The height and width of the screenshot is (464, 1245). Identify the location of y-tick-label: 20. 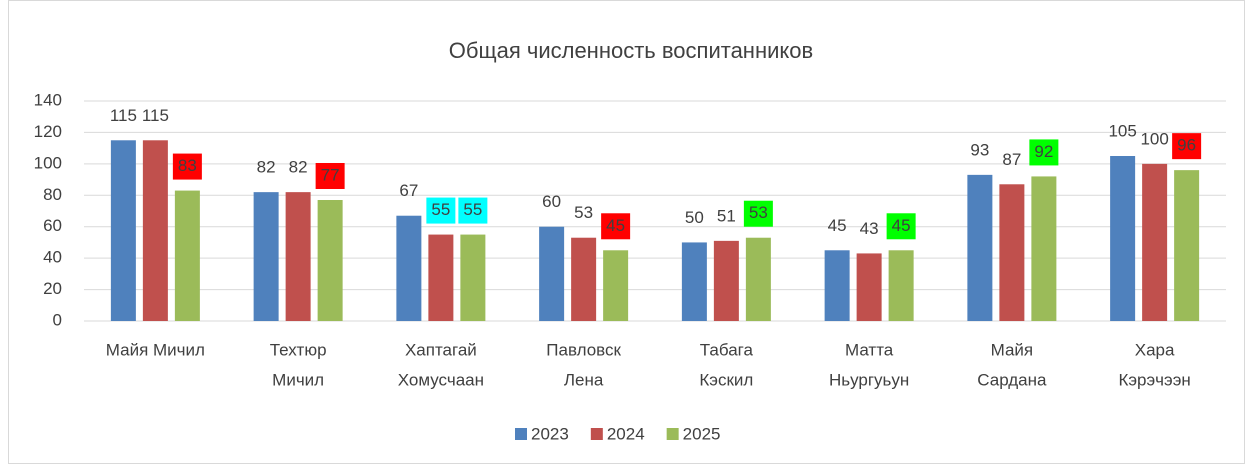
(52, 288).